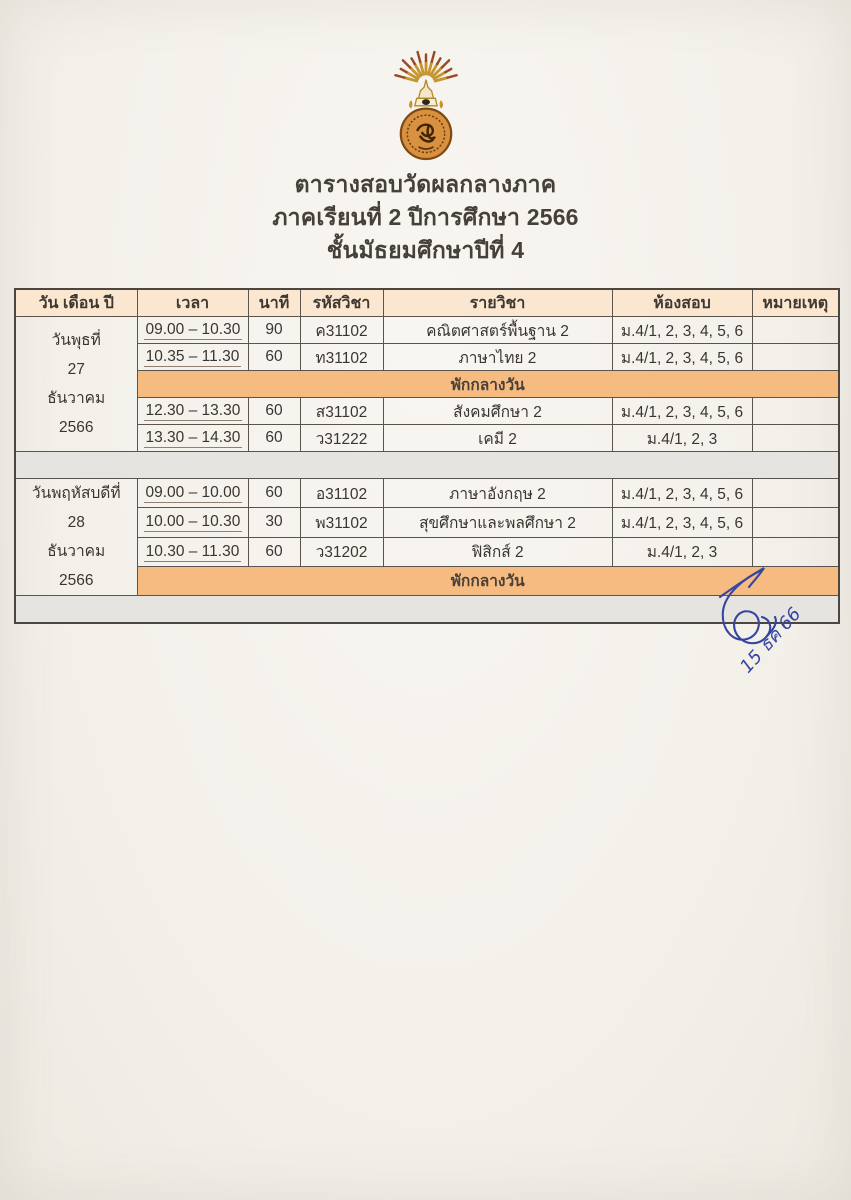  What do you see at coordinates (76, 384) in the screenshot?
I see `date-cell-day1: วันพุธที่ 27 ธันวาคม 2566` at bounding box center [76, 384].